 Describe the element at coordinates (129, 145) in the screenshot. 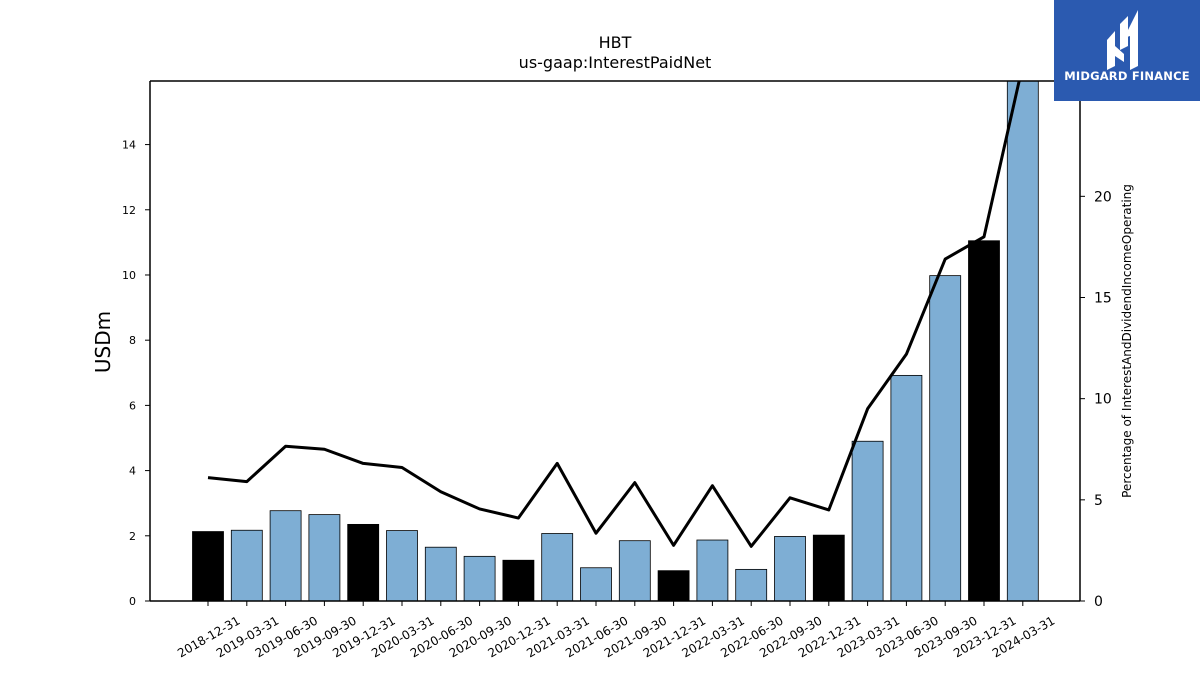

I see `y-tick-label: 14` at that location.